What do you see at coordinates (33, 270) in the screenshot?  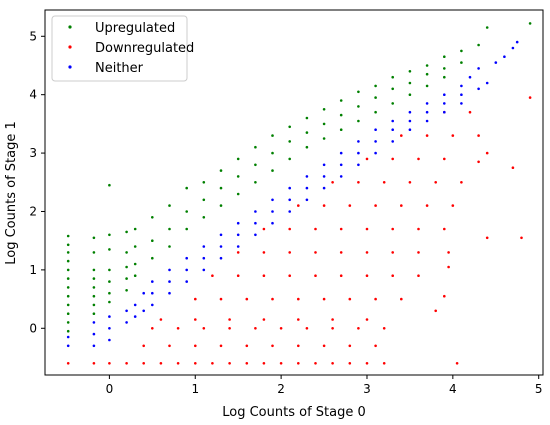 I see `y-tick-label: 1` at bounding box center [33, 270].